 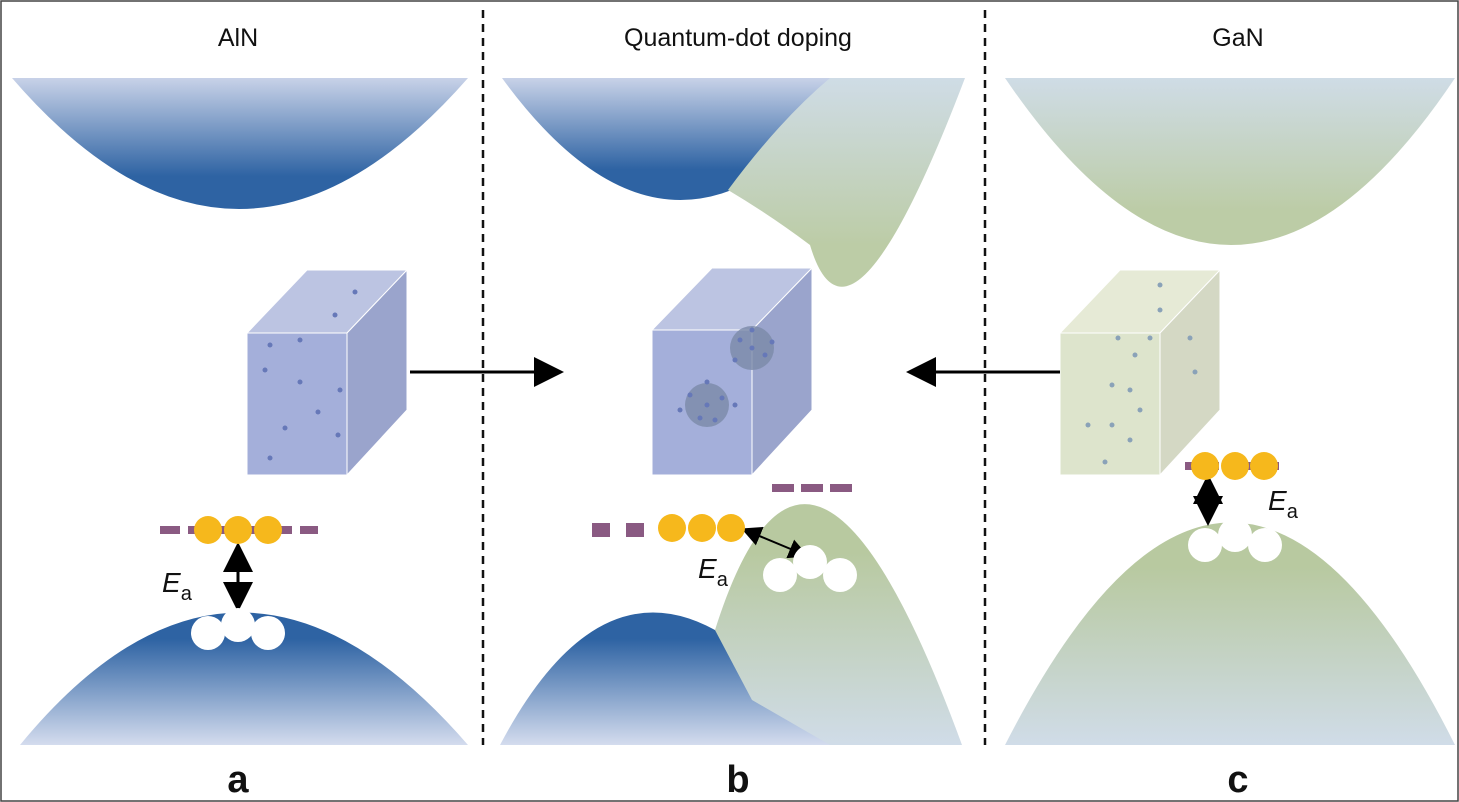 What do you see at coordinates (238, 38) in the screenshot?
I see `panel-title: AlN` at bounding box center [238, 38].